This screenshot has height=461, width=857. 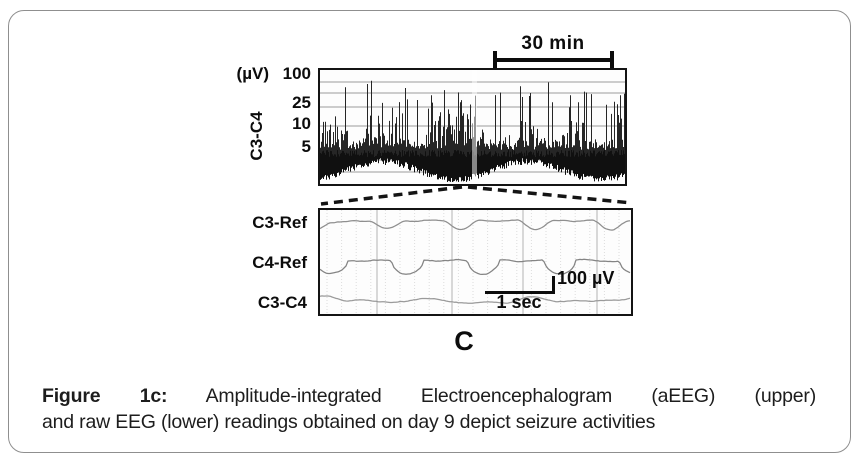 What do you see at coordinates (553, 43) in the screenshot?
I see `aeeg-time-scale-label: 30 min` at bounding box center [553, 43].